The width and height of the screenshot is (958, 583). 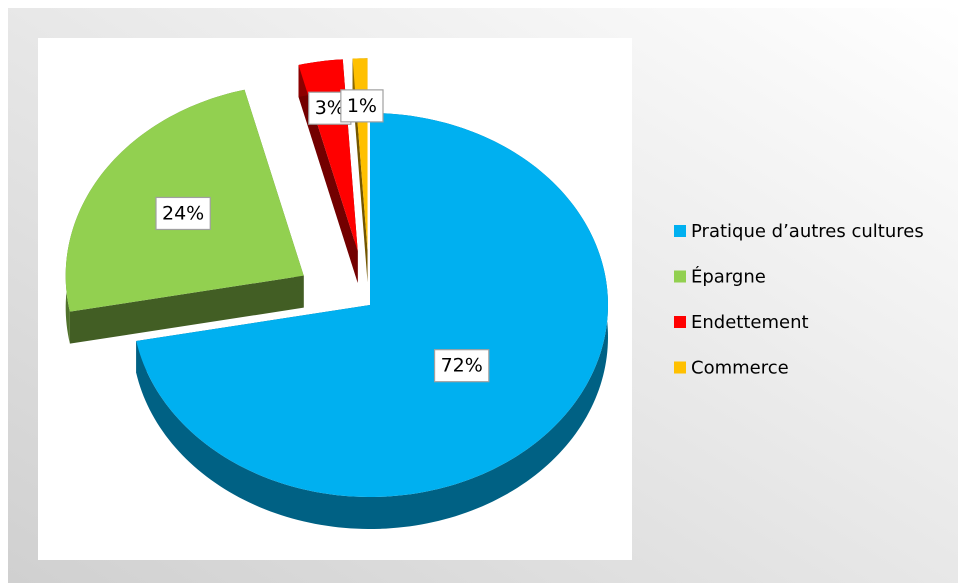 I want to click on data-label: 3%, so click(x=330, y=108).